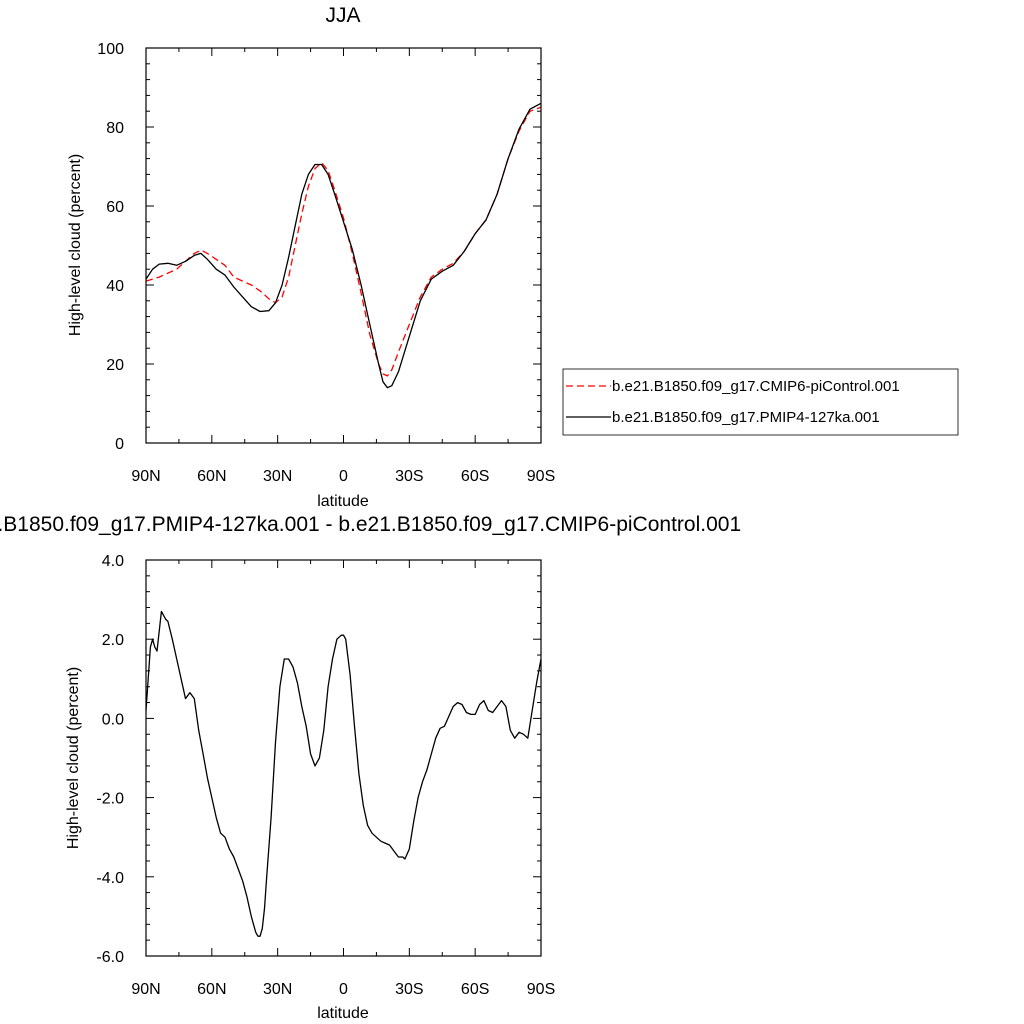 The image size is (1024, 1024). Describe the element at coordinates (342, 15) in the screenshot. I see `top-chart-title: JJA` at that location.